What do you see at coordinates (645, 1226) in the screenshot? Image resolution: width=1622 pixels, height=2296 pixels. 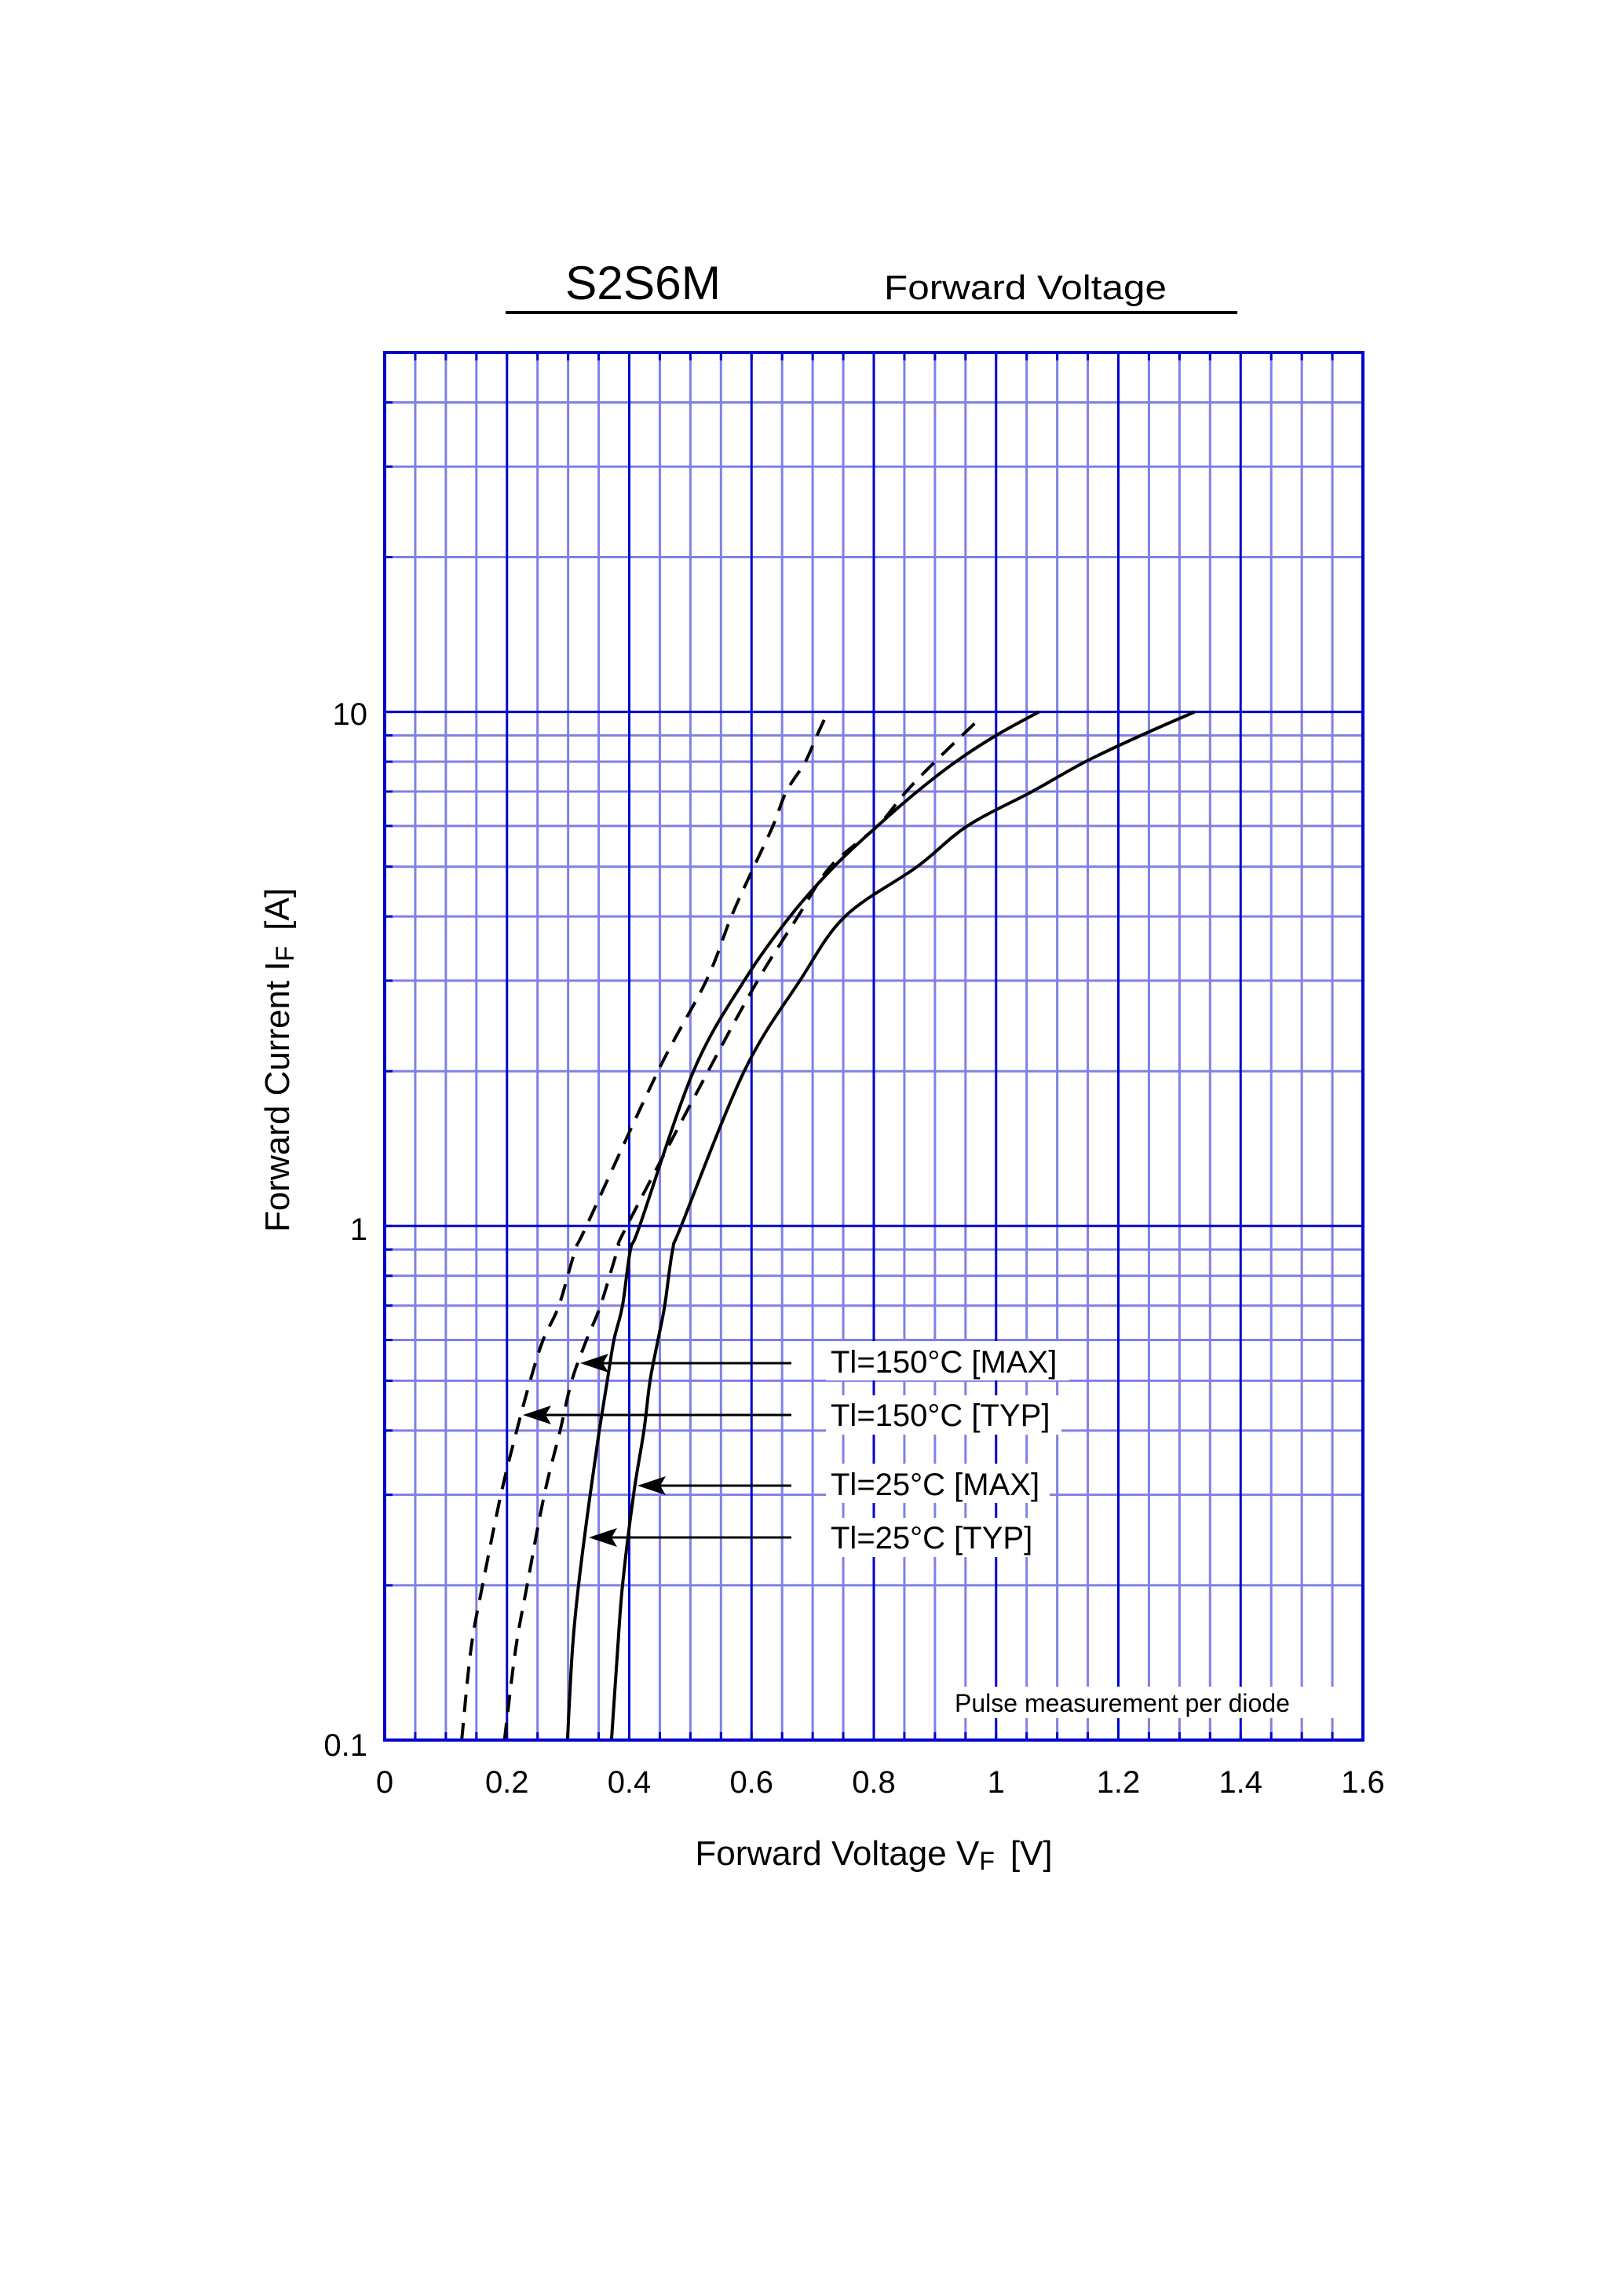 I see `curve-tl-150-c-typ` at bounding box center [645, 1226].